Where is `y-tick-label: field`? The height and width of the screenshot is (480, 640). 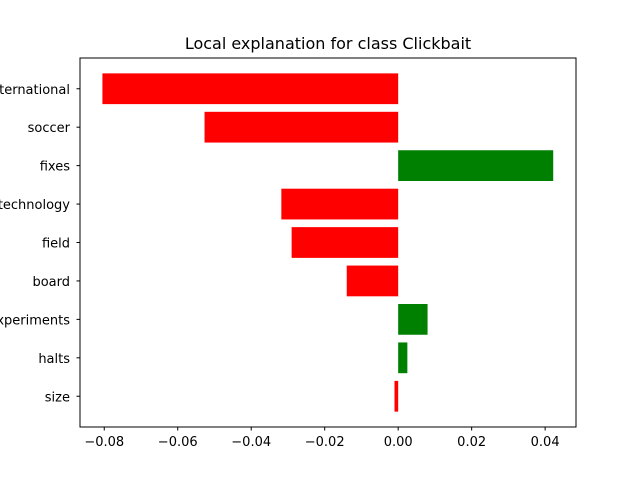 y-tick-label: field is located at coordinates (56, 244).